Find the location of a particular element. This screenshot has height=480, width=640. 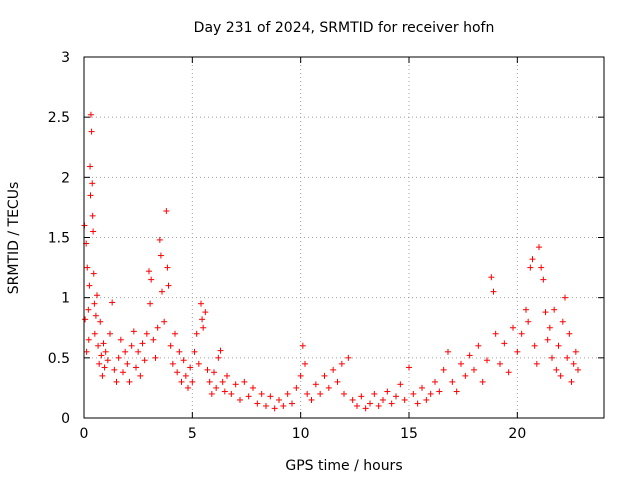

x-tick-label: 10 is located at coordinates (301, 434).